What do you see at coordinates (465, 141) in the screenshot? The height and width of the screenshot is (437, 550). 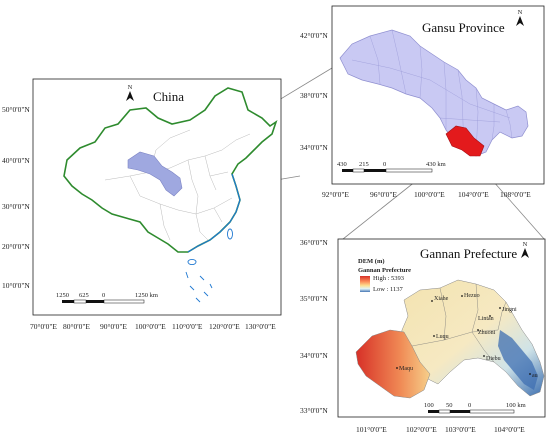 I see `gannan-highlight-gansu` at bounding box center [465, 141].